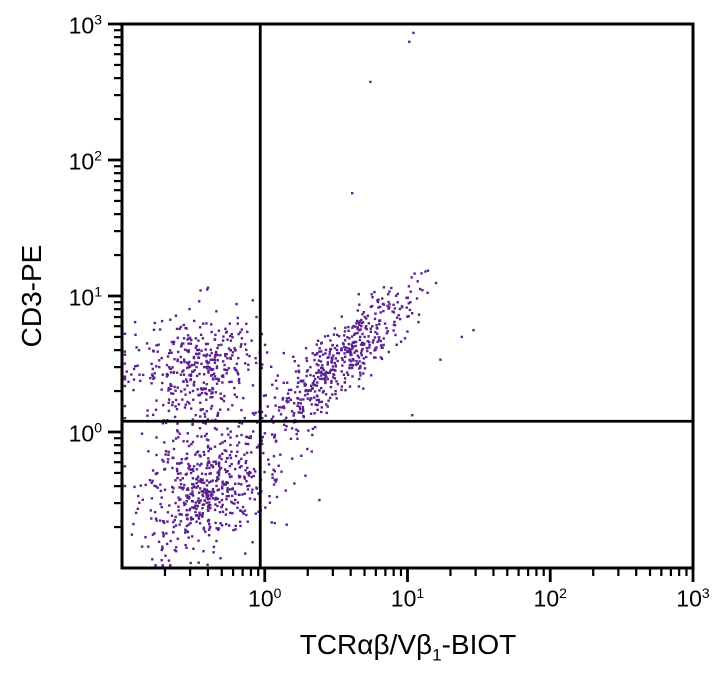 The image size is (718, 680). Describe the element at coordinates (265, 598) in the screenshot. I see `x-tick-label-10e0: 10⁰` at that location.